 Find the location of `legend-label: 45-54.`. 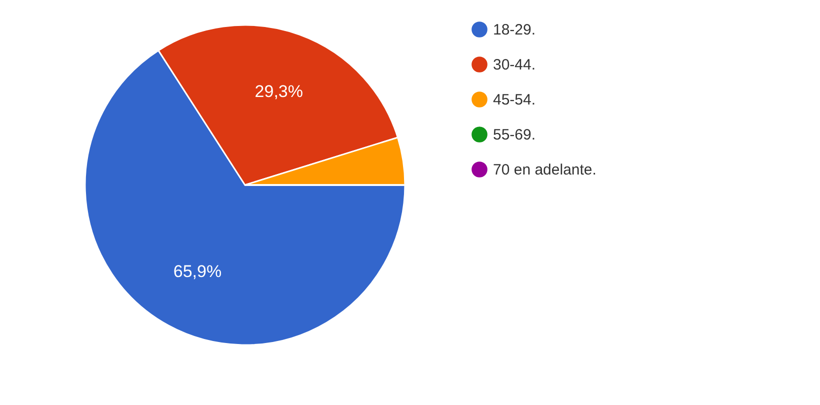

legend-label: 45-54. is located at coordinates (514, 100).